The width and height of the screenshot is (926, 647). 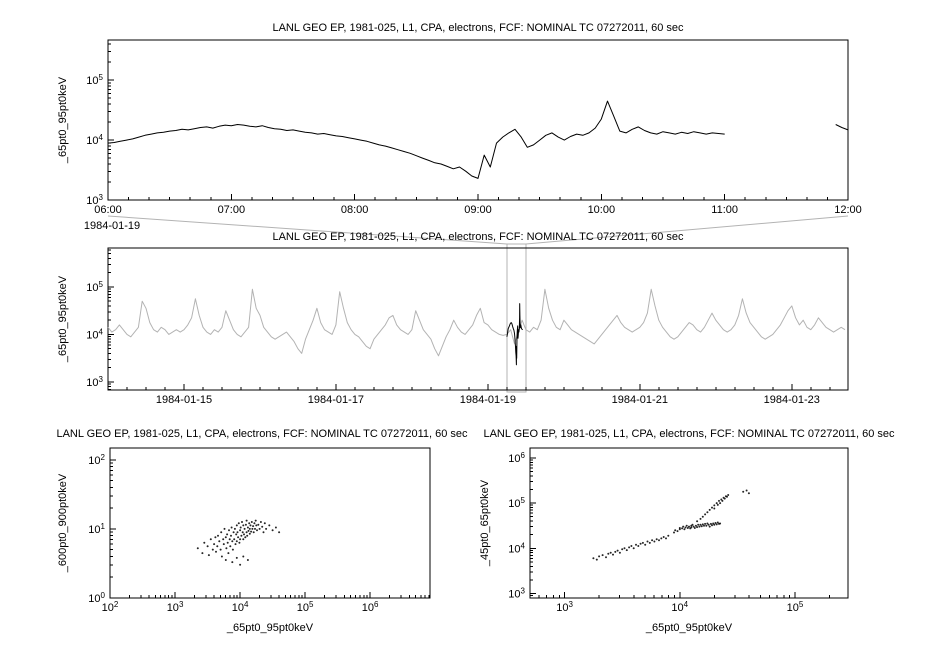 What do you see at coordinates (640, 400) in the screenshot?
I see `x-tick-label: 1984-01-21` at bounding box center [640, 400].